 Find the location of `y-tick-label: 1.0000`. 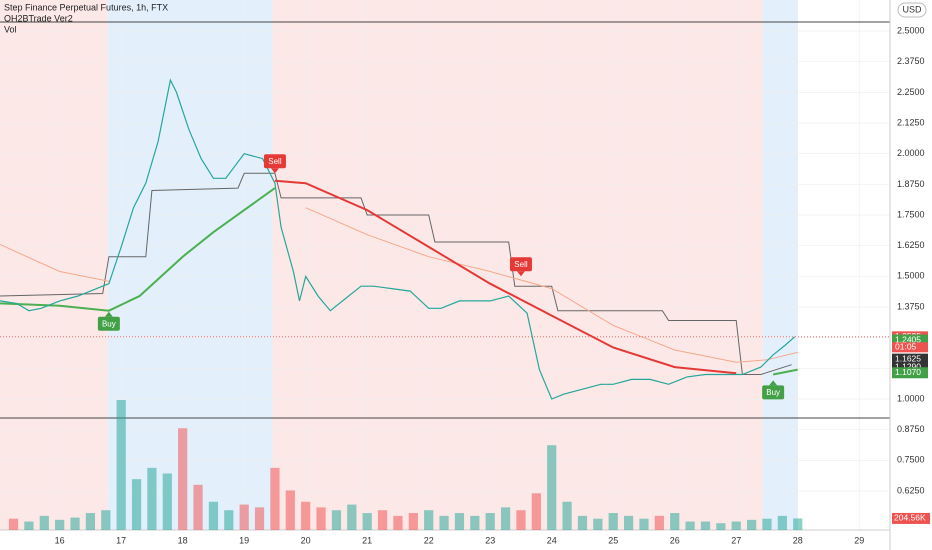

y-tick-label: 1.0000 is located at coordinates (911, 398).